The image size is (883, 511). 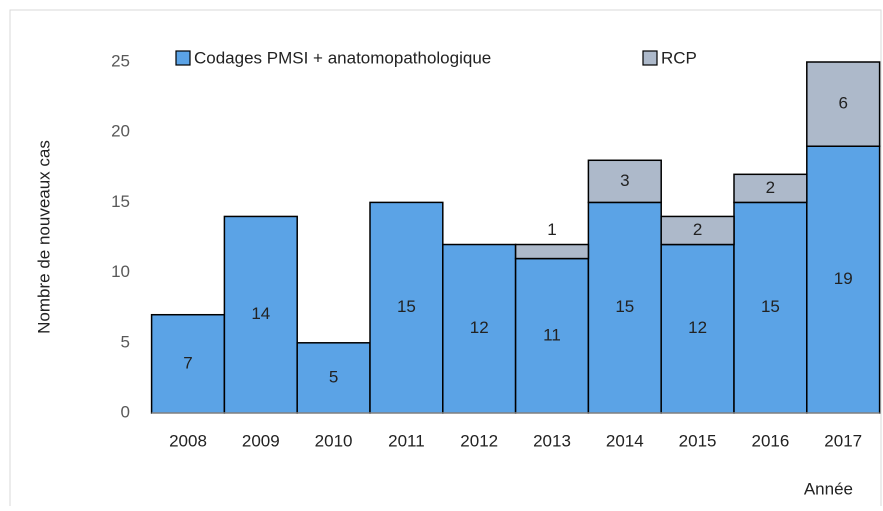 I want to click on data-label: 6, so click(x=842, y=103).